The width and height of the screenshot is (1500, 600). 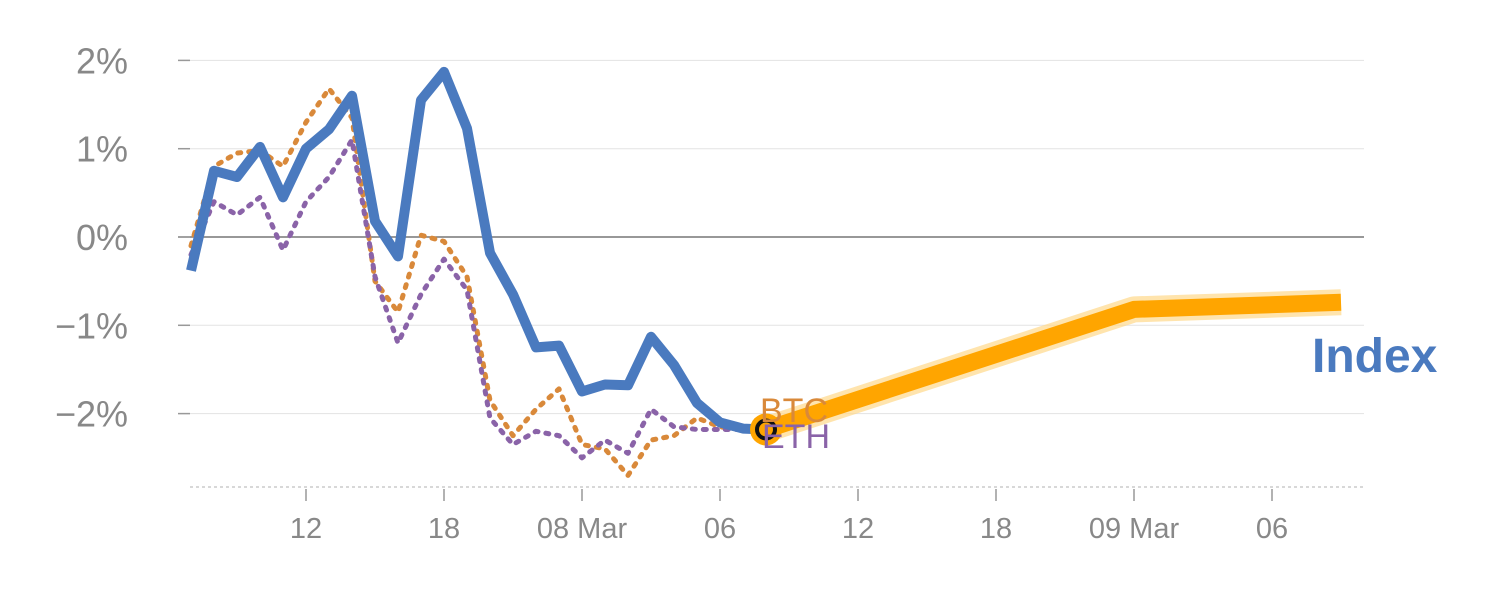 I want to click on series-label-index: Index, so click(x=1375, y=356).